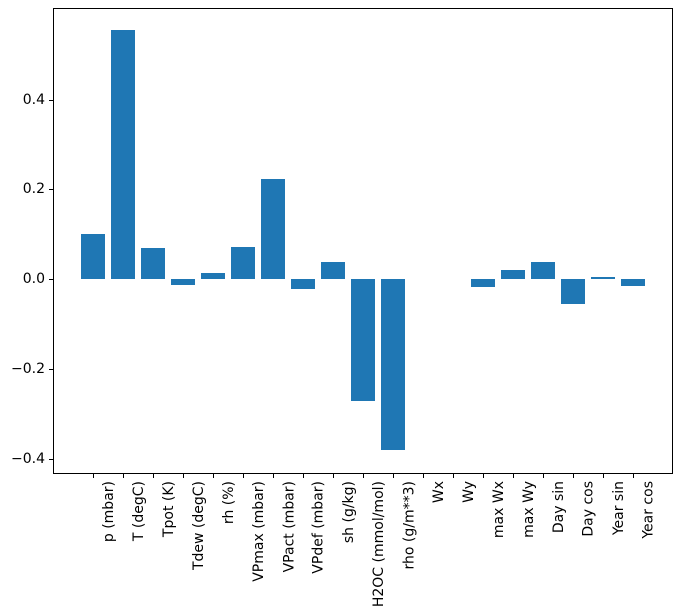  Describe the element at coordinates (229, 503) in the screenshot. I see `x-tick-label: rh (%)` at that location.